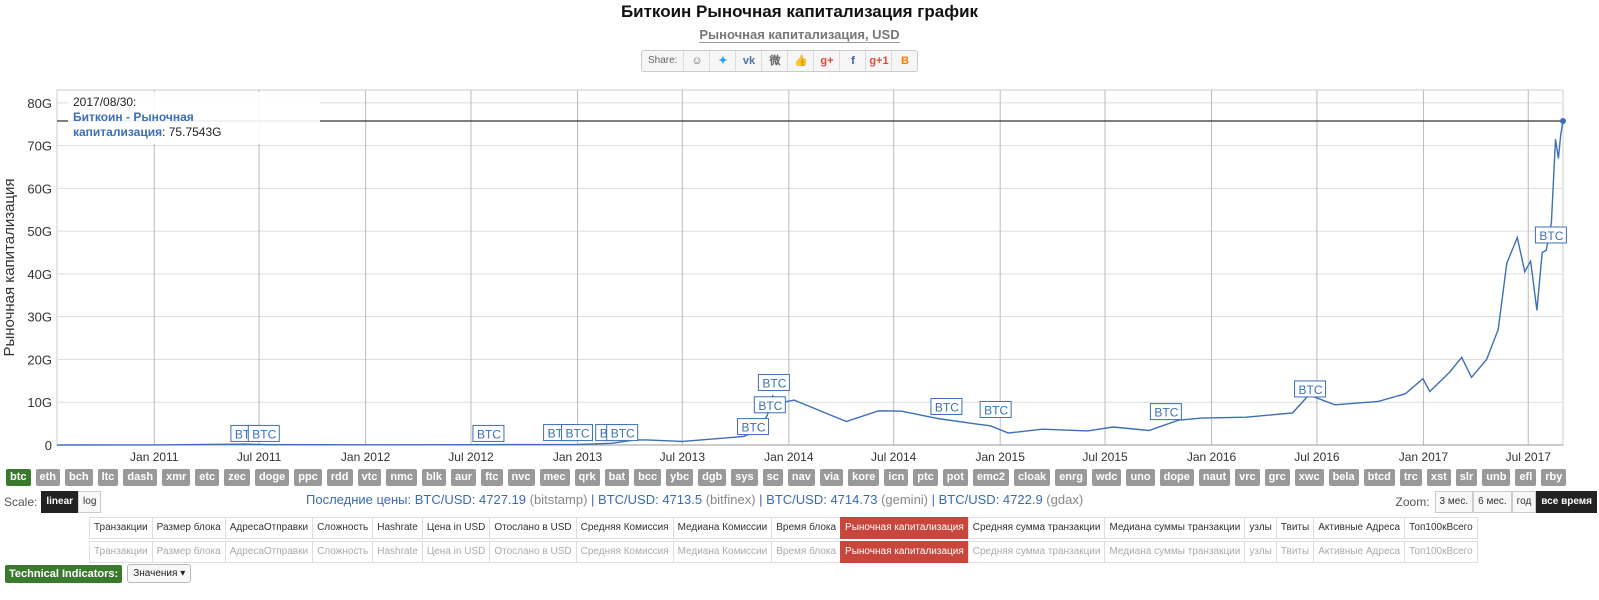  What do you see at coordinates (108, 477) in the screenshot?
I see `coin-button-ltc: ltc` at bounding box center [108, 477].